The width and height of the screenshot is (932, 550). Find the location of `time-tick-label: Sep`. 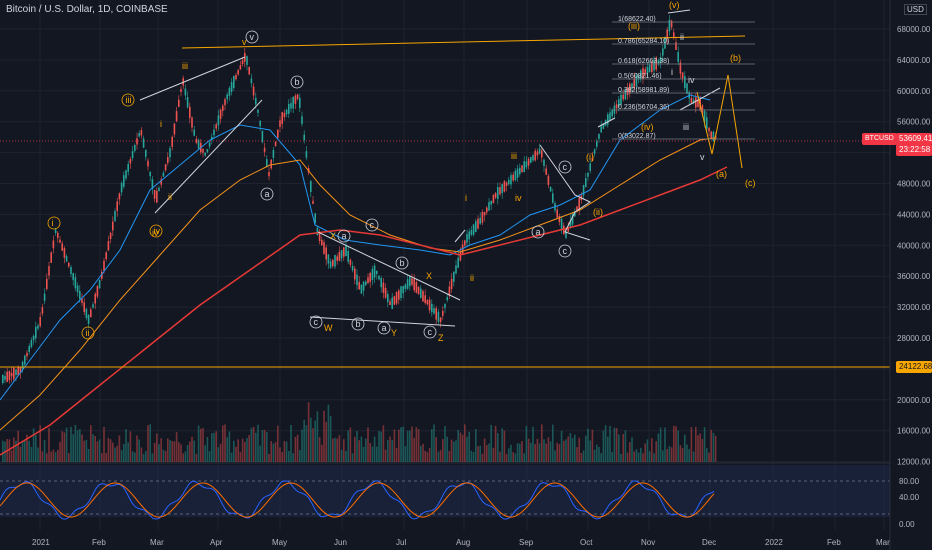

time-tick-label: Sep is located at coordinates (526, 542).